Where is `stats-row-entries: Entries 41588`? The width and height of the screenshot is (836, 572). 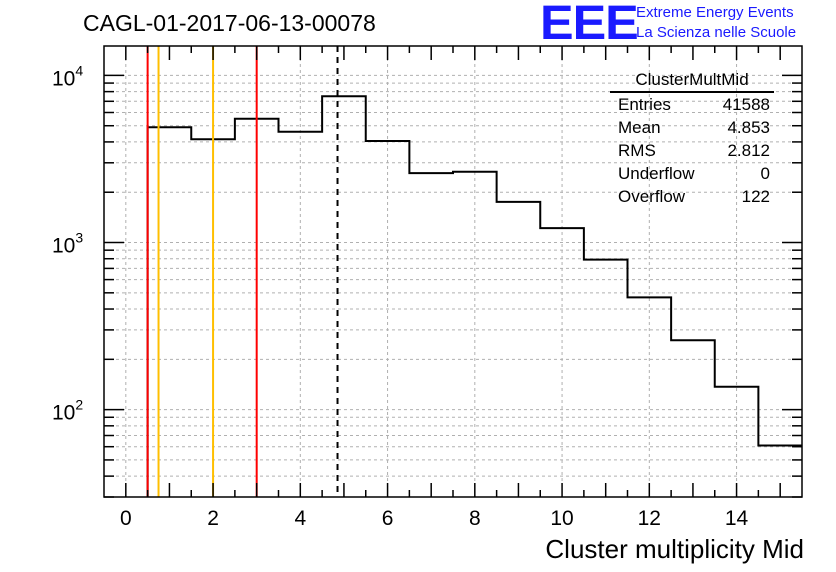 stats-row-entries: Entries 41588 is located at coordinates (693, 104).